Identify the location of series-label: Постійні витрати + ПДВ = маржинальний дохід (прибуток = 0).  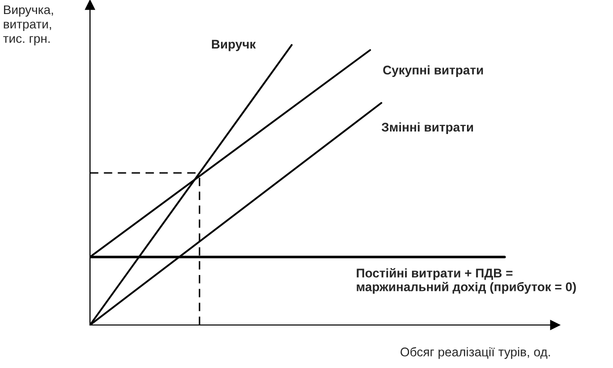
(466, 281).